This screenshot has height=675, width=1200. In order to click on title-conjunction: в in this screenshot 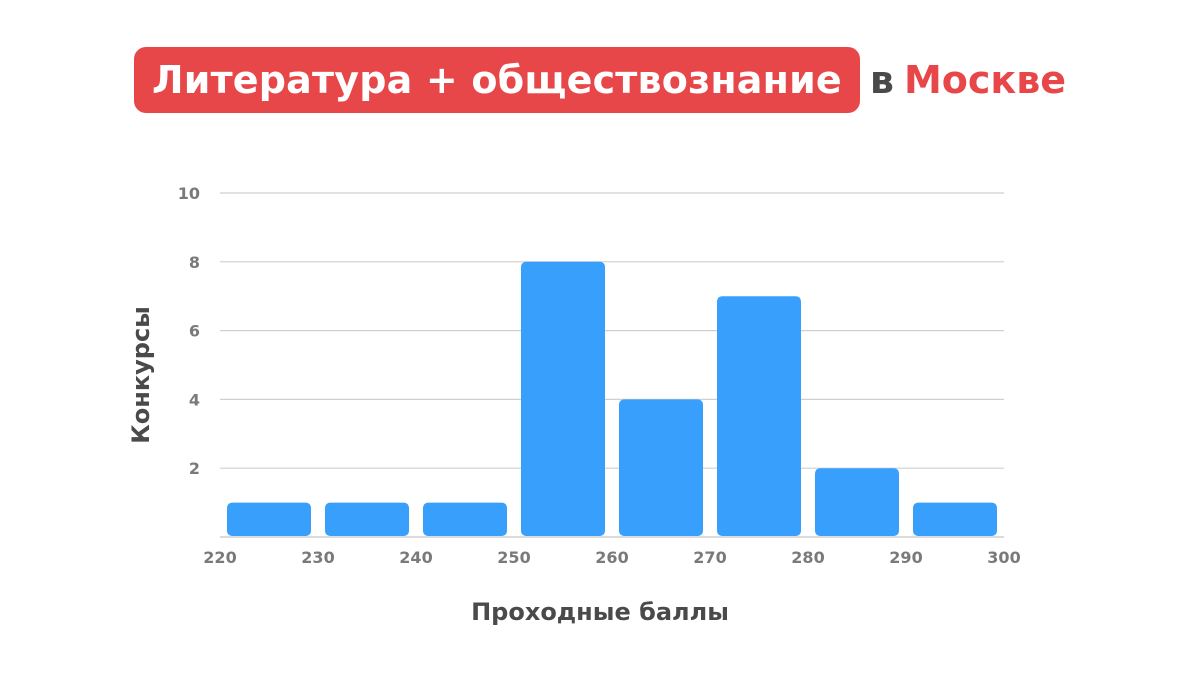, I will do `click(881, 80)`.